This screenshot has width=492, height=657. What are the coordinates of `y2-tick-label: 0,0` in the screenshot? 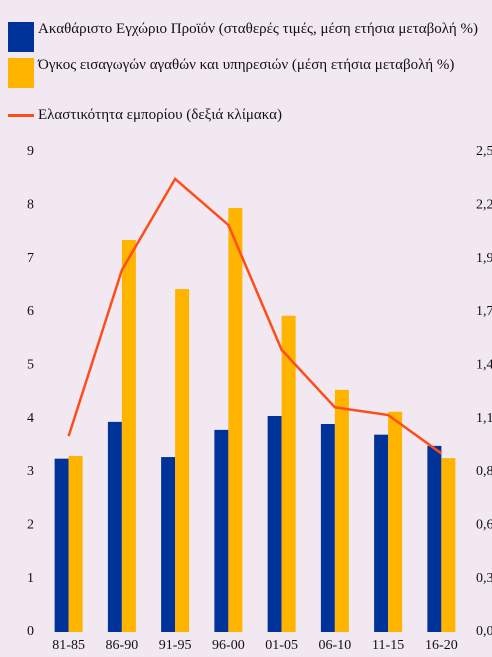 It's located at (484, 631).